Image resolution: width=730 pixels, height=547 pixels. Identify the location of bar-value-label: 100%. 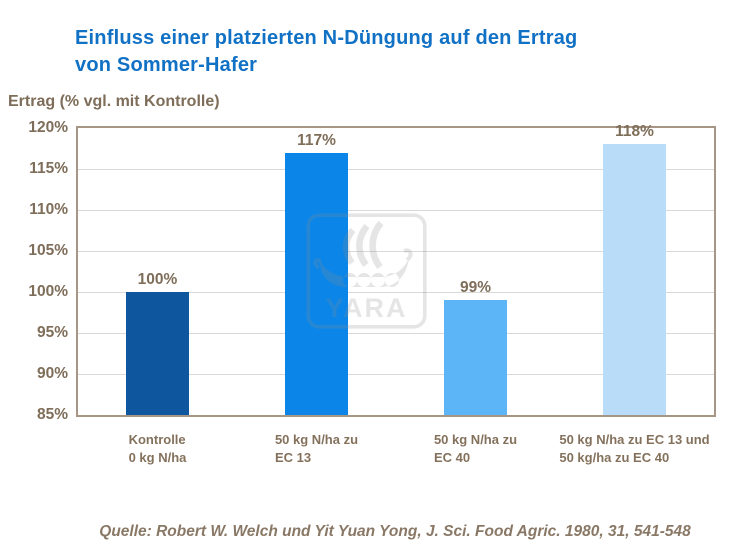
(157, 279).